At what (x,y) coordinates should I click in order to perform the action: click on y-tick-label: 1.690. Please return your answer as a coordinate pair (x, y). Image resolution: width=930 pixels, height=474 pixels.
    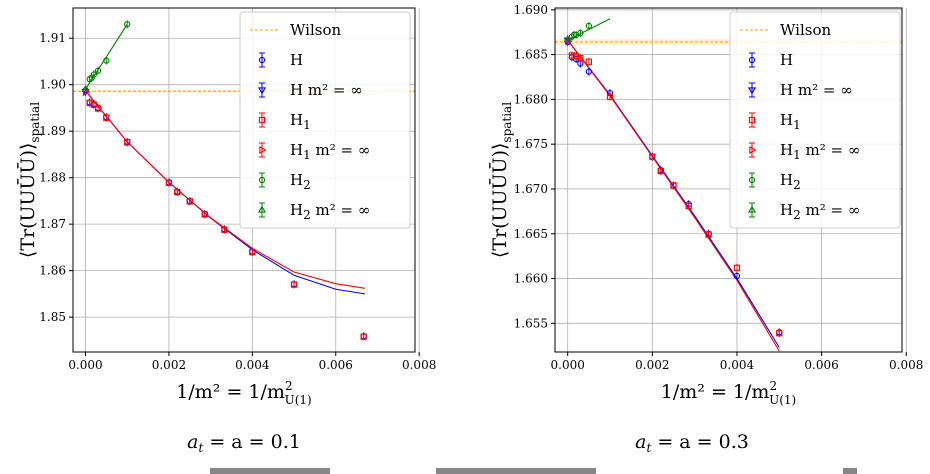
    Looking at the image, I should click on (531, 10).